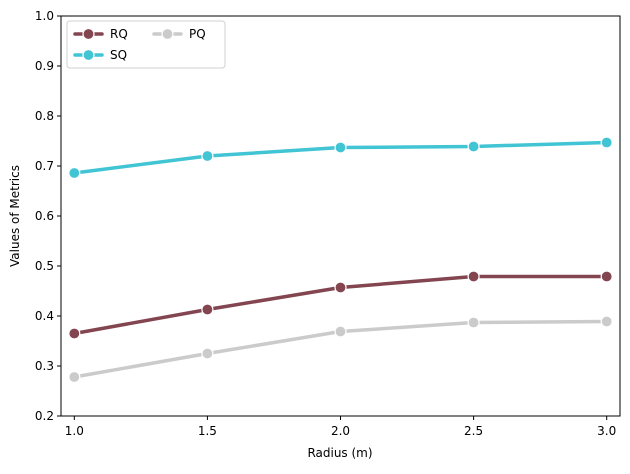 Image resolution: width=630 pixels, height=474 pixels. I want to click on x-tick-label: 1.0, so click(74, 431).